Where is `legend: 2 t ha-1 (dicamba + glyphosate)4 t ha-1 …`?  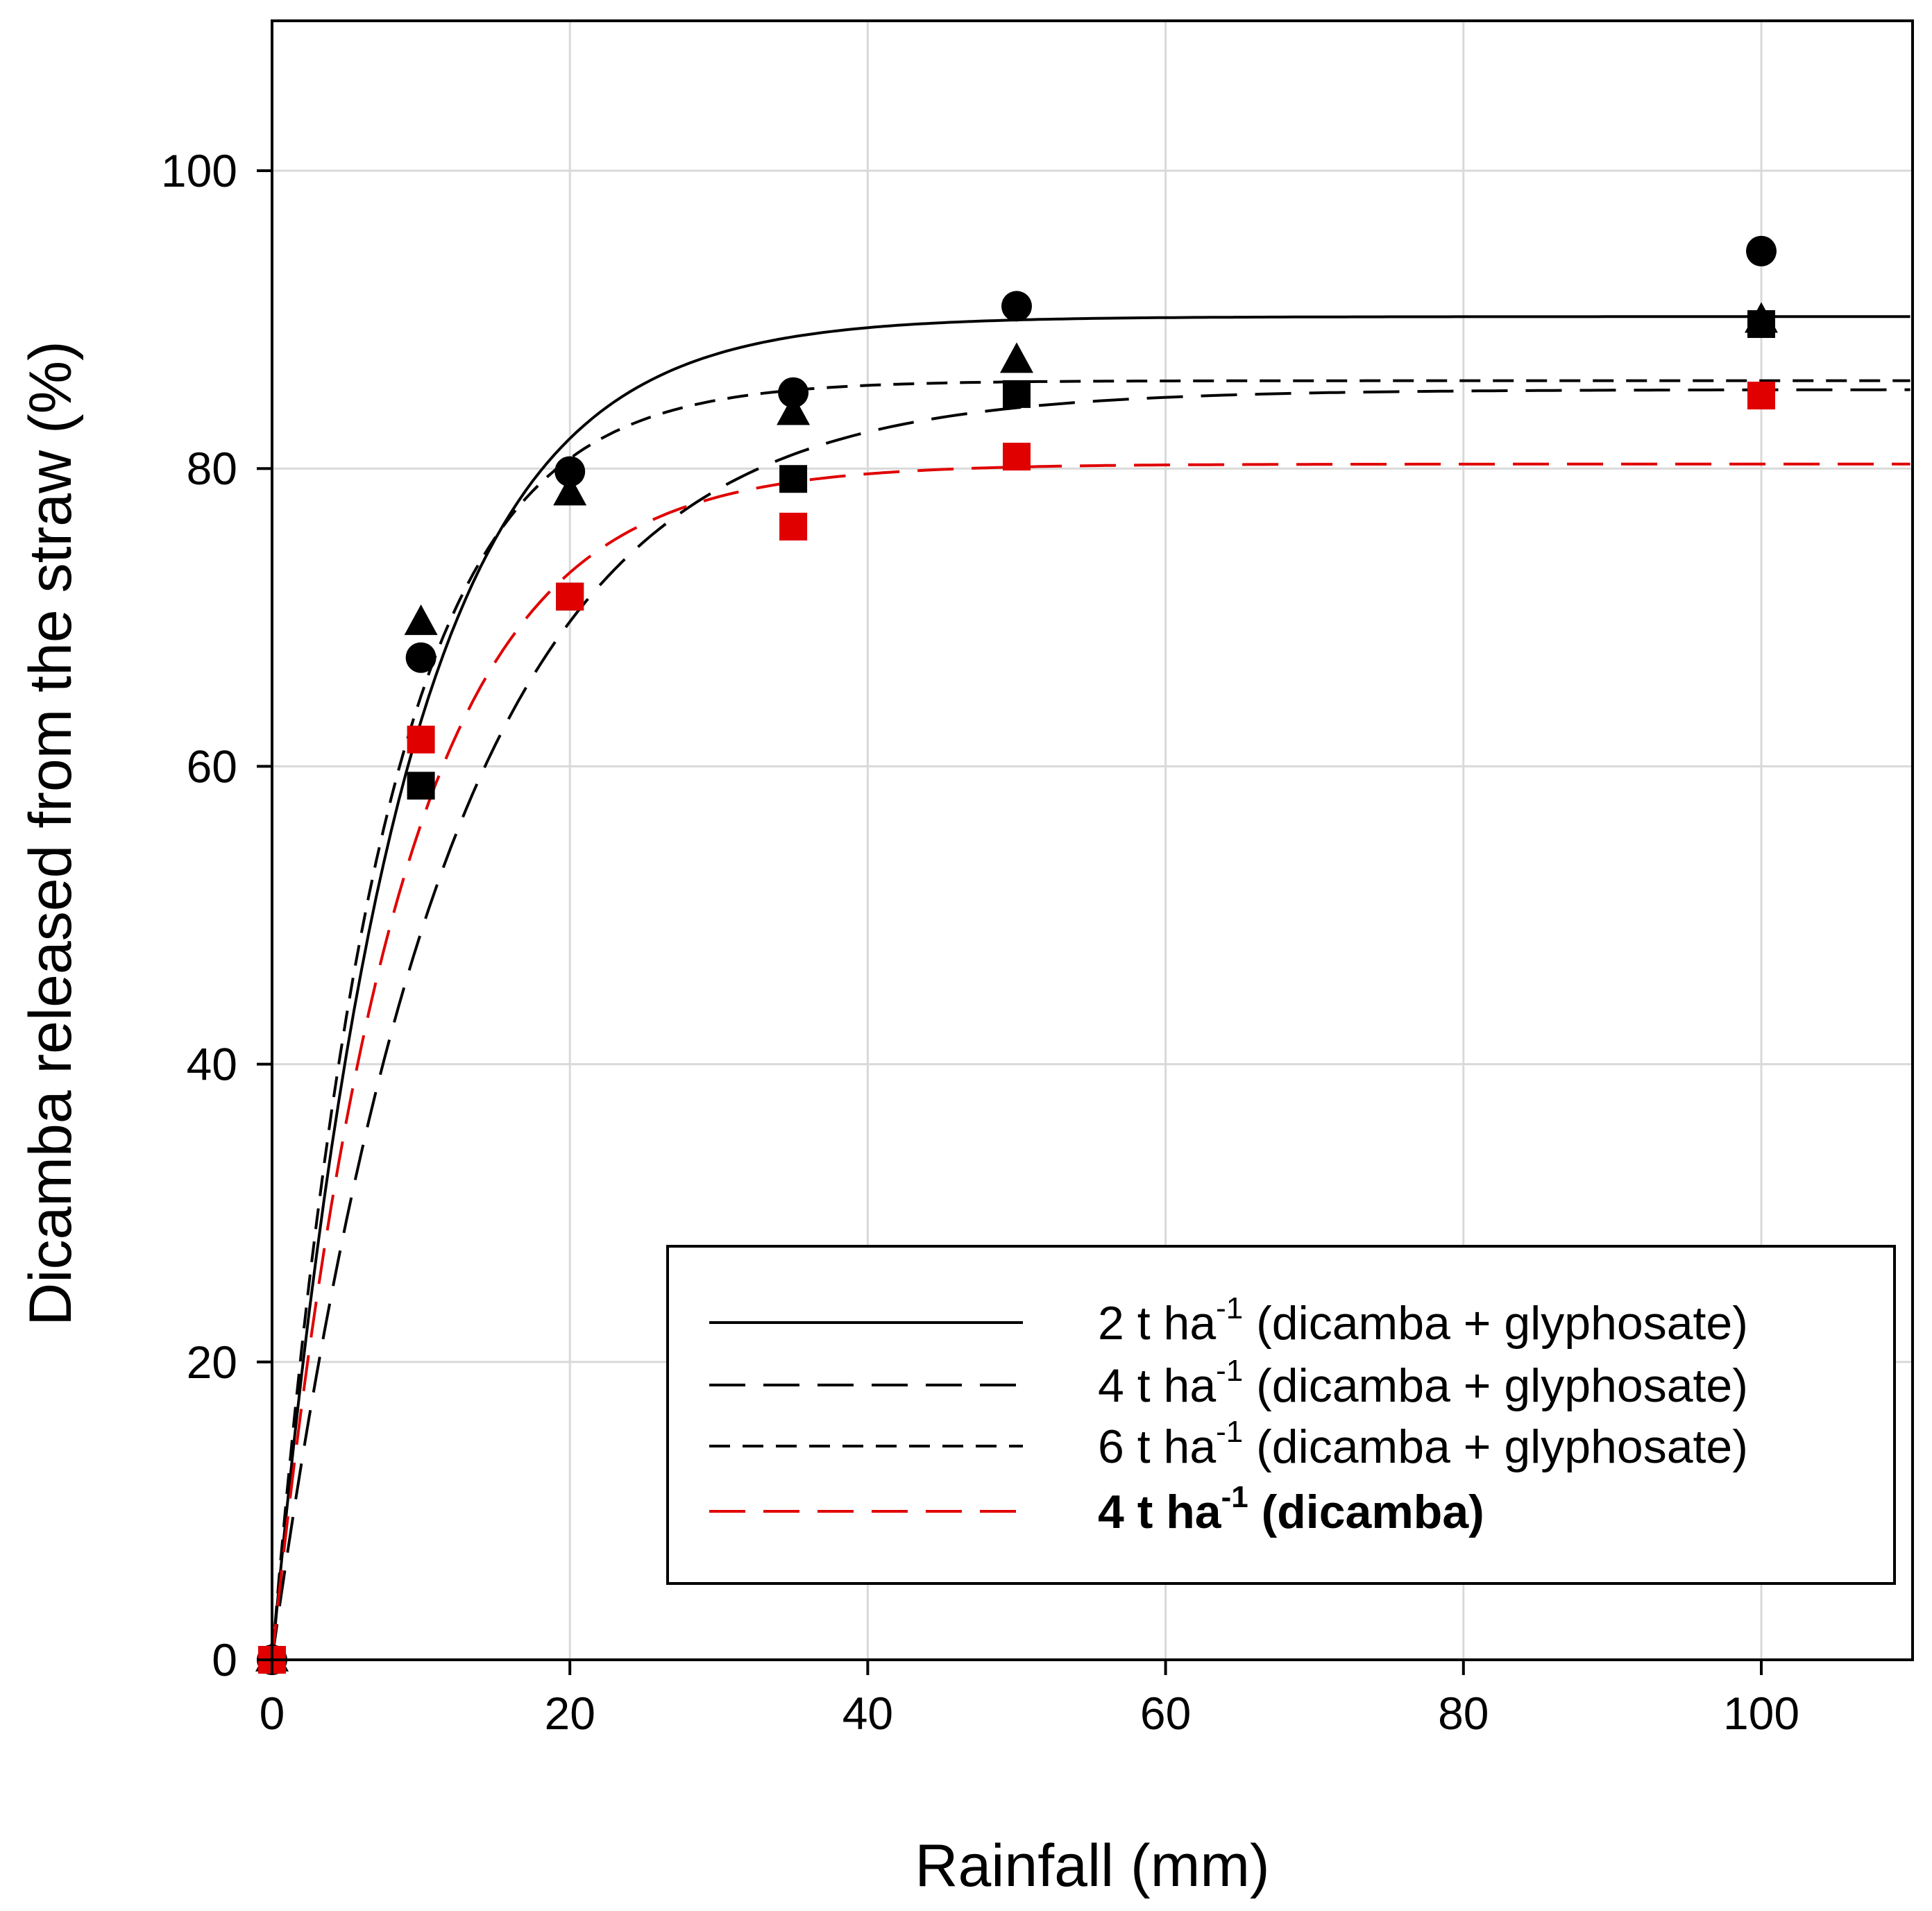
legend: 2 t ha-1 (dicamba + glyphosate)4 t ha-1 … is located at coordinates (1281, 1415).